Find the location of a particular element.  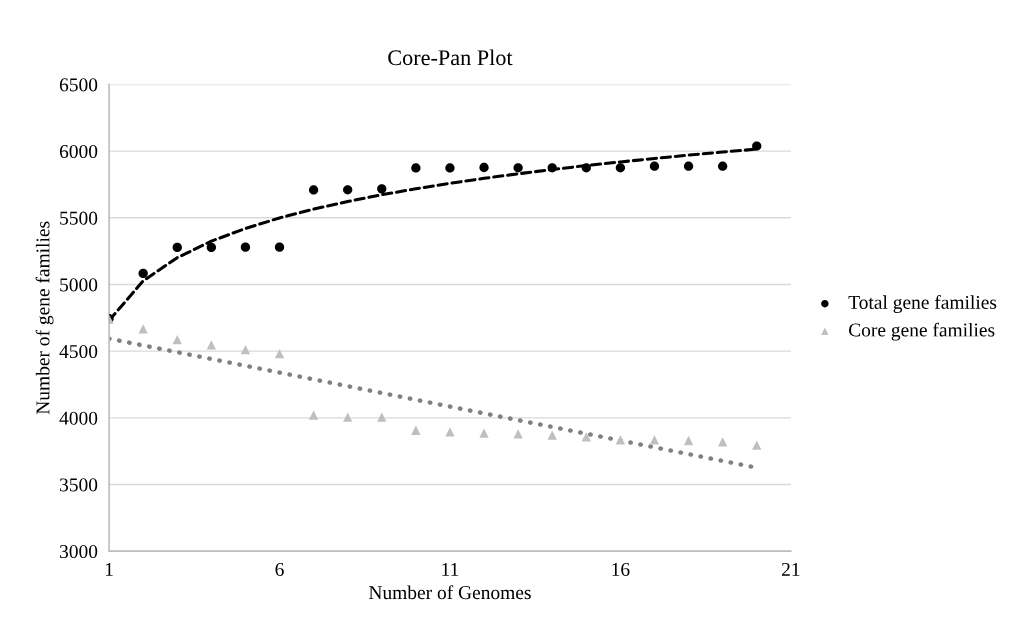

y-tick-label: 3500 is located at coordinates (79, 485).